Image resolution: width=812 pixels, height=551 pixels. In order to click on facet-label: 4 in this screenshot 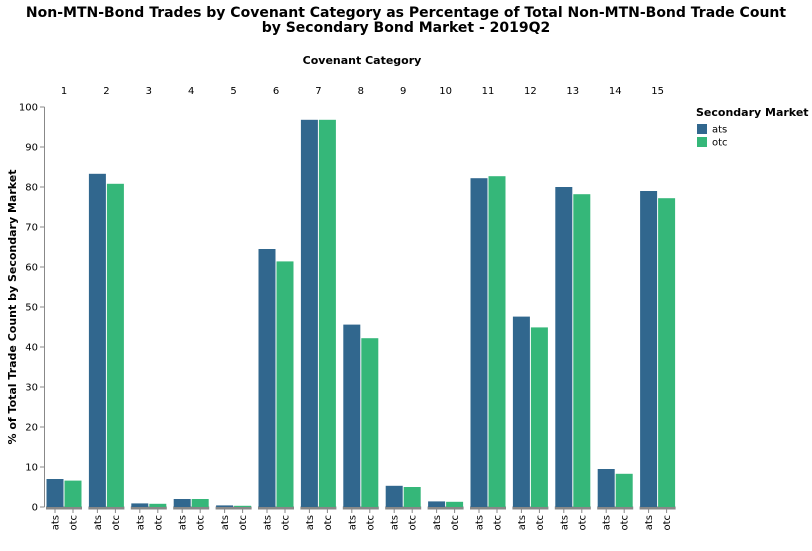, I will do `click(191, 91)`.